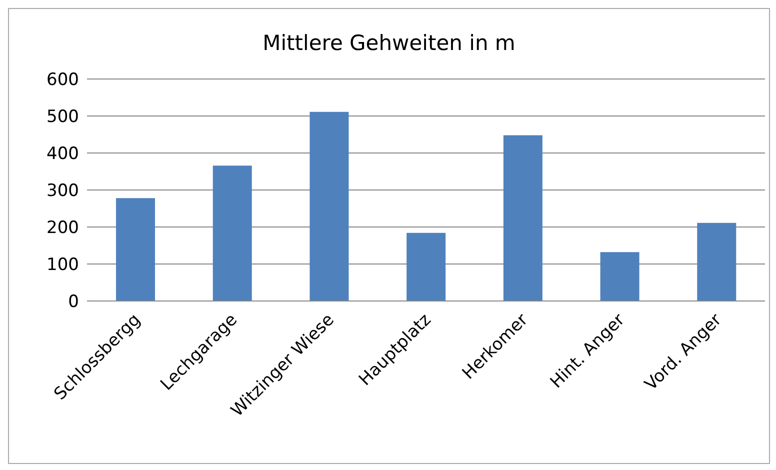 This screenshot has width=776, height=470. I want to click on y-tick-label: 0, so click(73, 302).